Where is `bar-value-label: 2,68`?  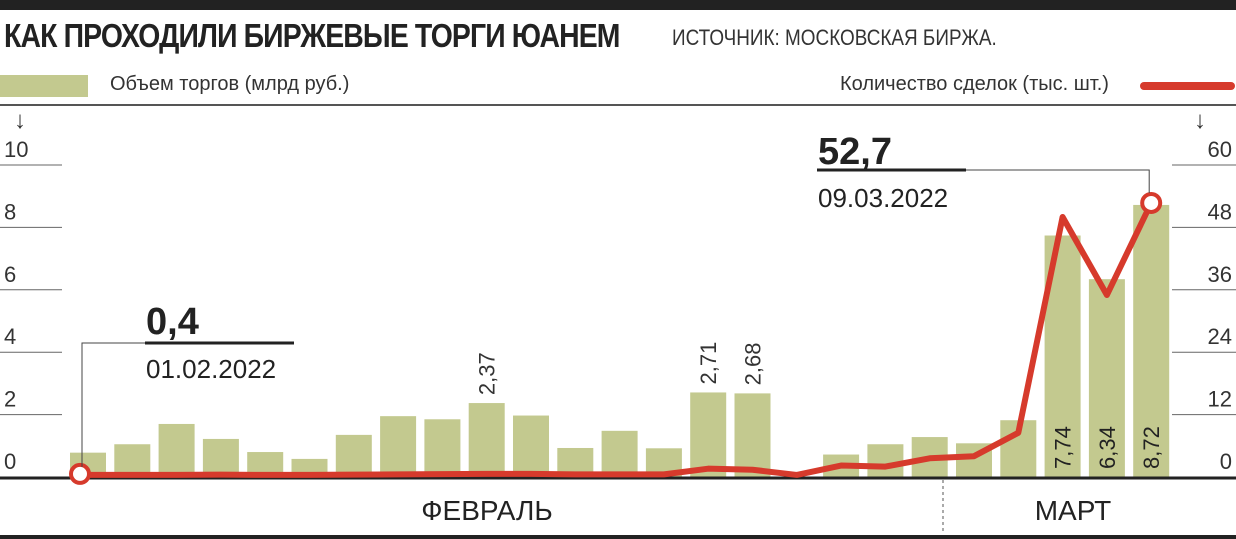
bar-value-label: 2,68 is located at coordinates (753, 364).